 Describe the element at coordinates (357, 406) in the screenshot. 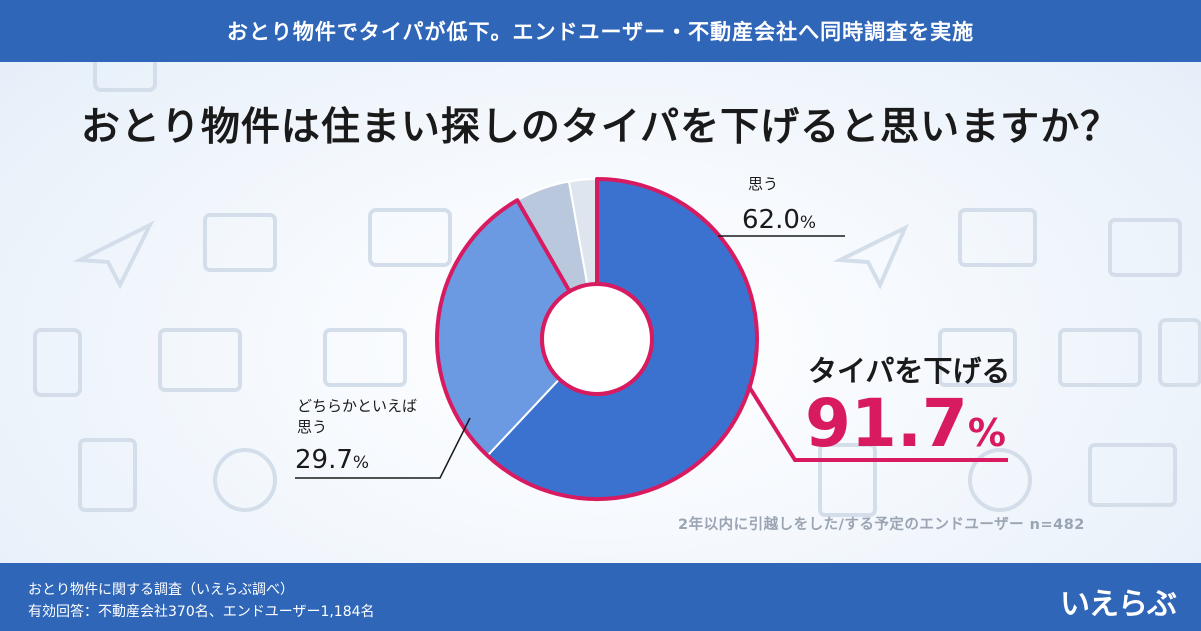

I see `label-dochiraka-line1: どちらかといえば` at that location.